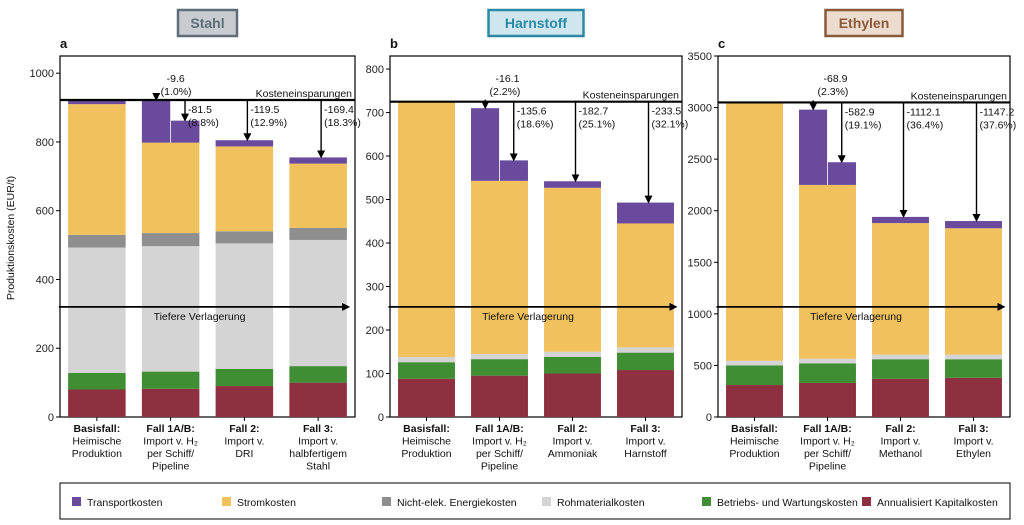 The width and height of the screenshot is (1024, 525). Describe the element at coordinates (594, 112) in the screenshot. I see `savings-value: -182.7` at that location.